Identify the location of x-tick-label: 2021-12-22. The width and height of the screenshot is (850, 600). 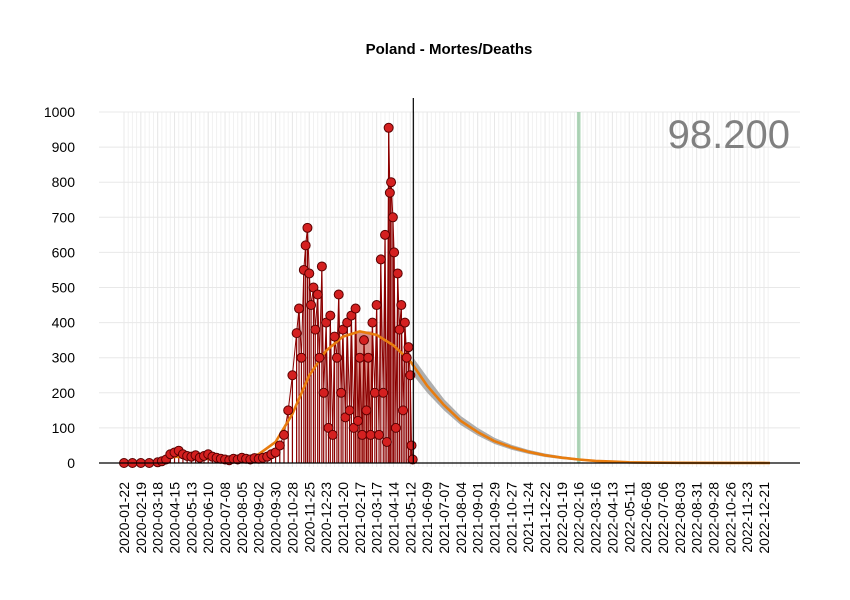
(545, 518).